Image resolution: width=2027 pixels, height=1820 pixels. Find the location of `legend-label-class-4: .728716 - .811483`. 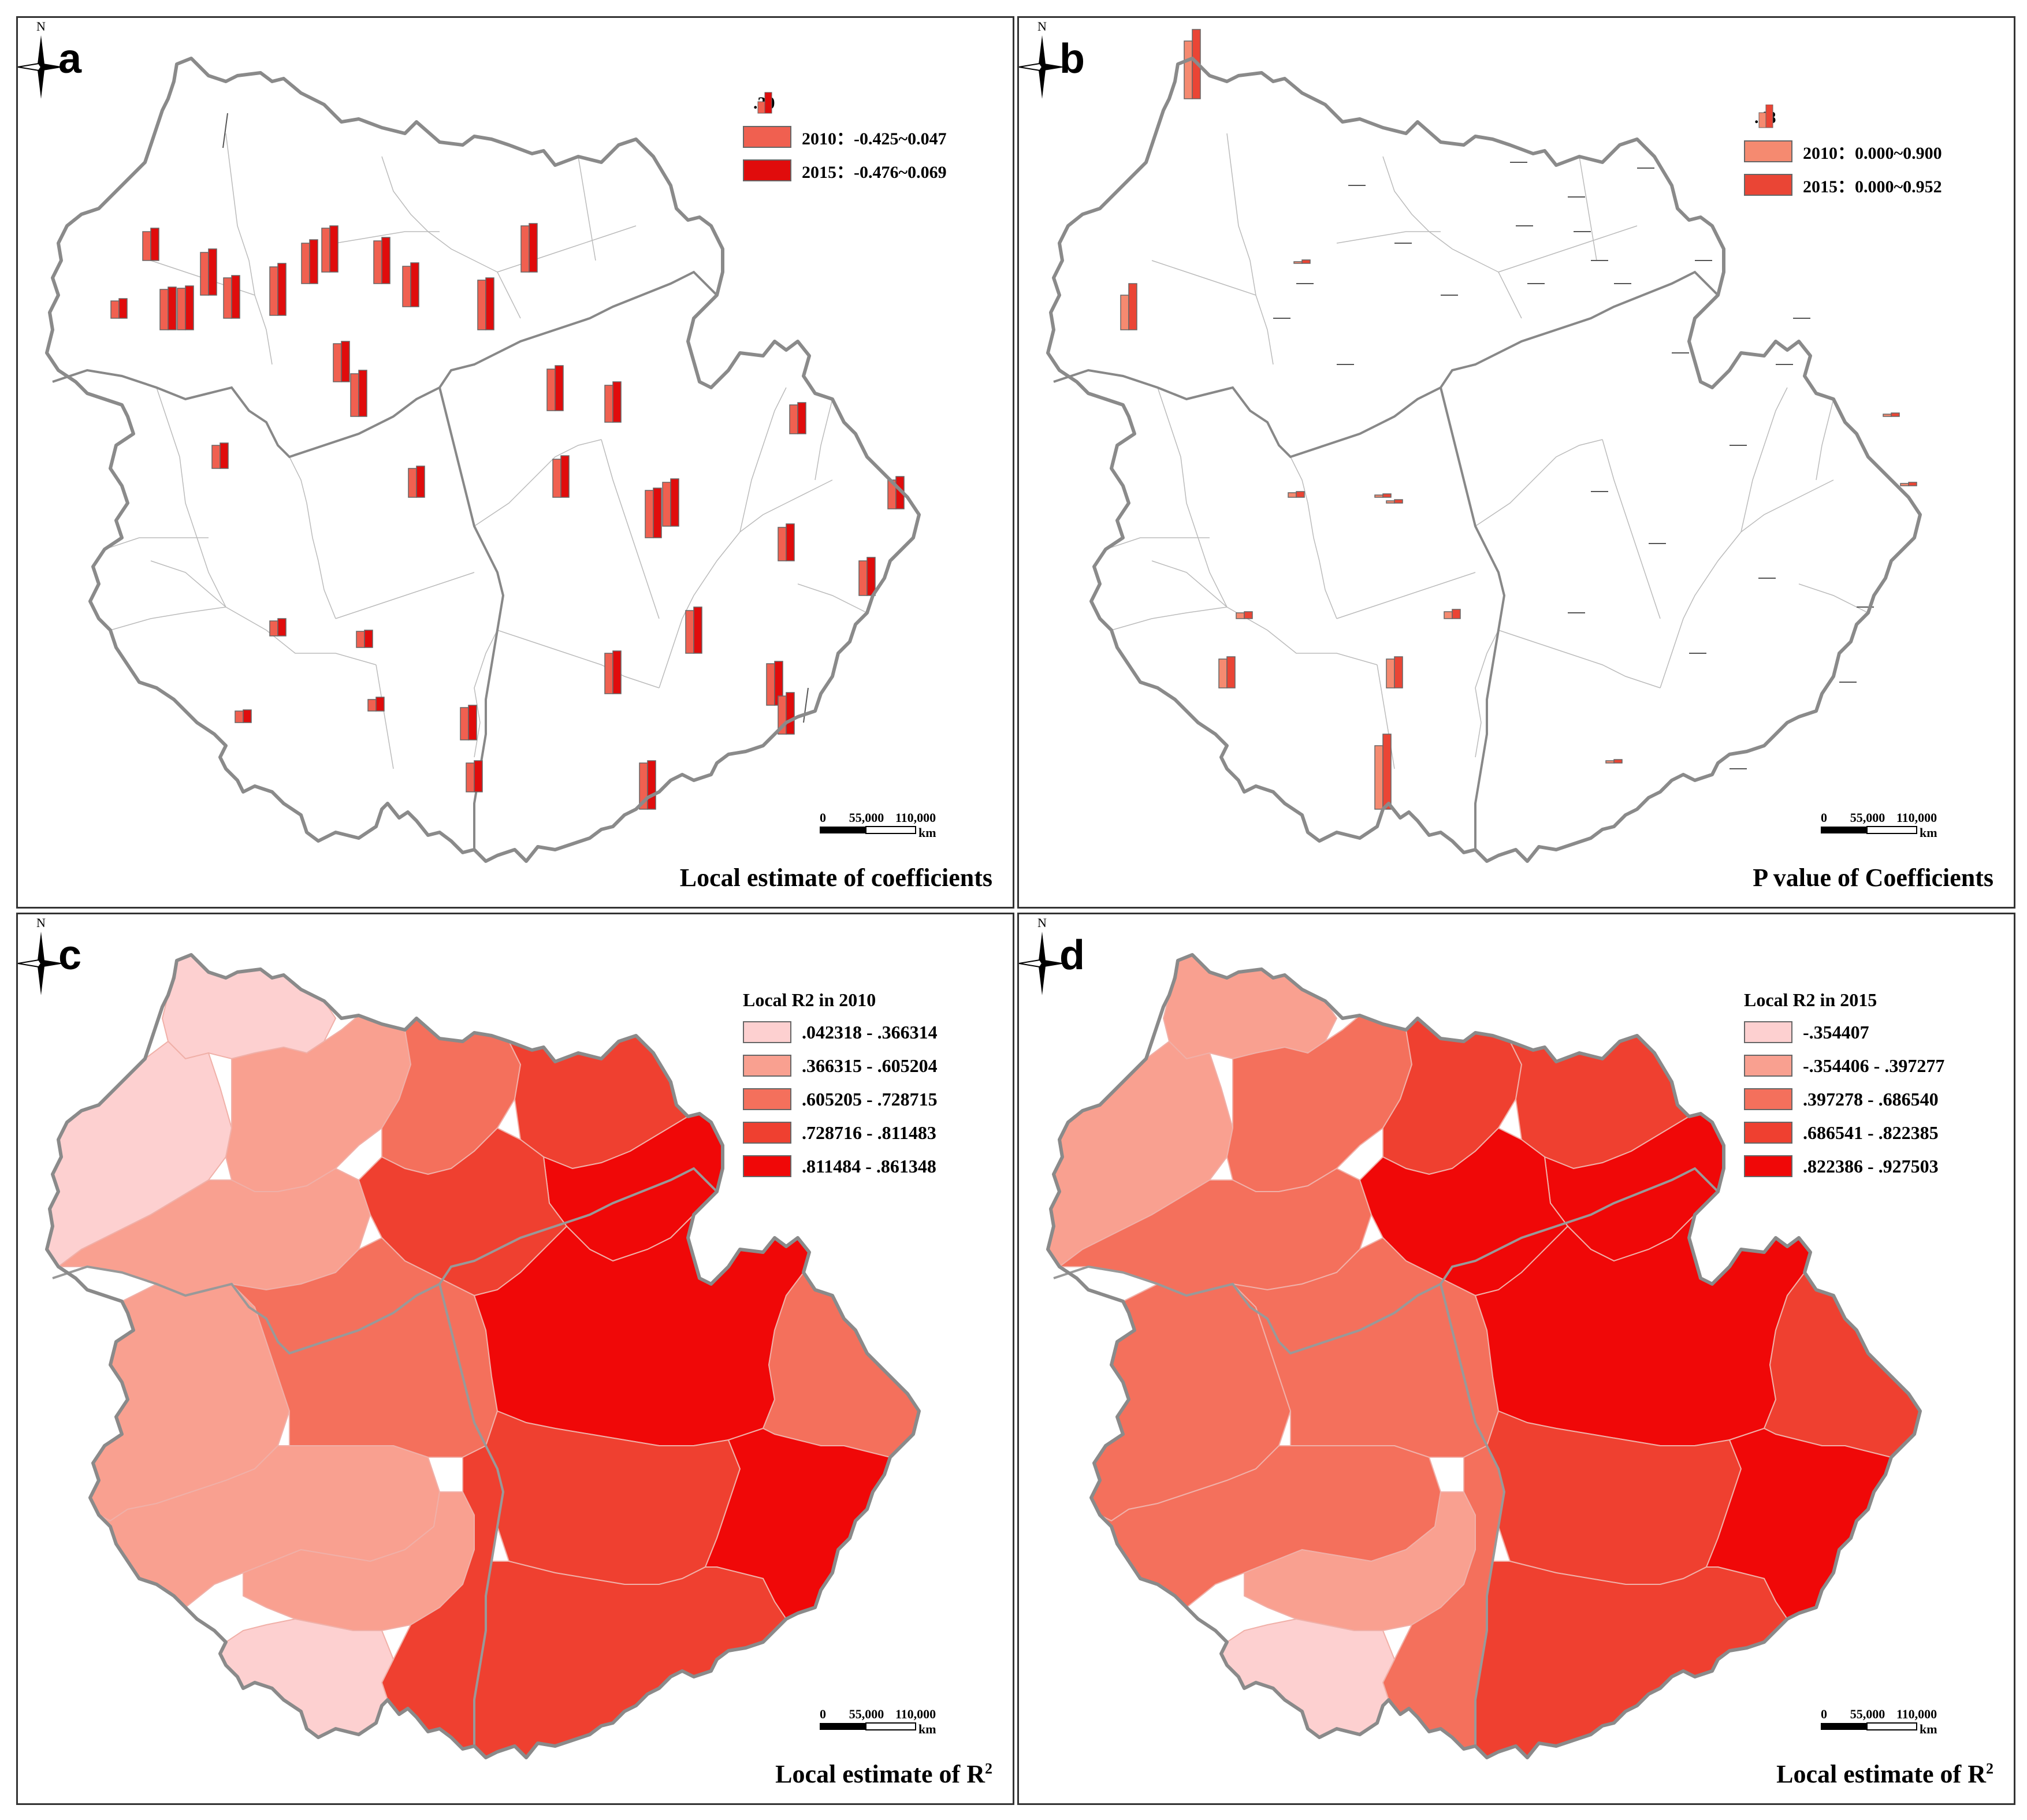

legend-label-class-4: .728716 - .811483 is located at coordinates (869, 1132).